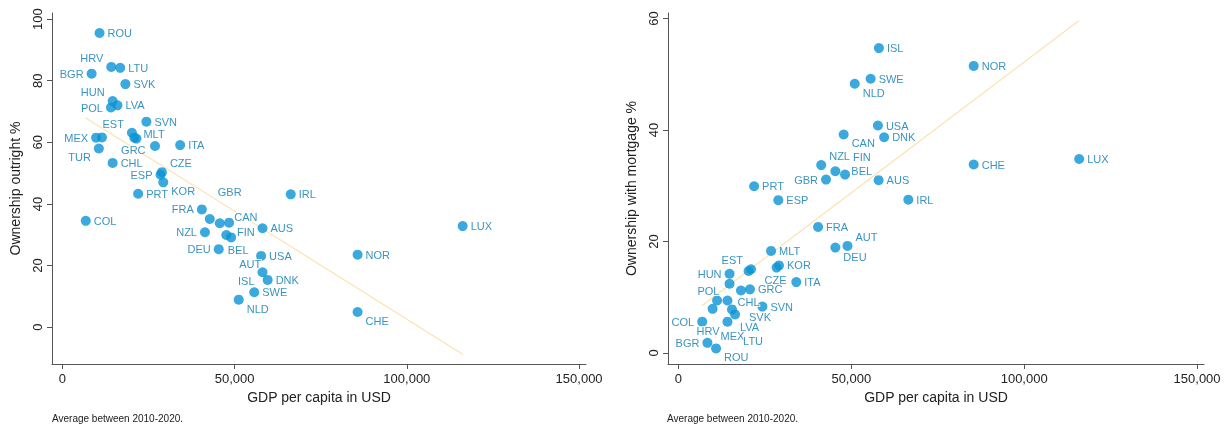  I want to click on y-tick-label: 80, so click(37, 80).